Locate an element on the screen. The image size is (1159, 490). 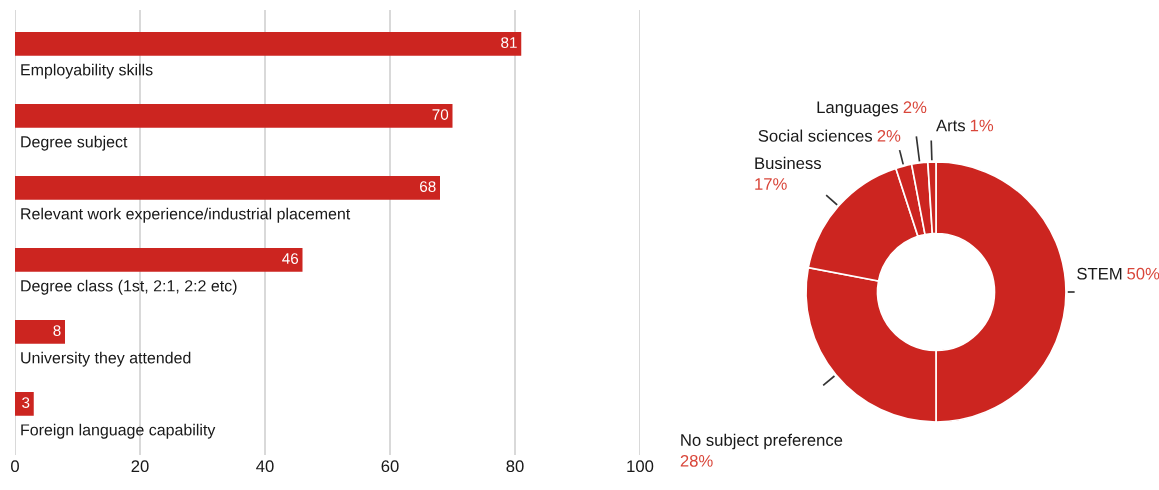
x-tick-label: 60 is located at coordinates (390, 466).